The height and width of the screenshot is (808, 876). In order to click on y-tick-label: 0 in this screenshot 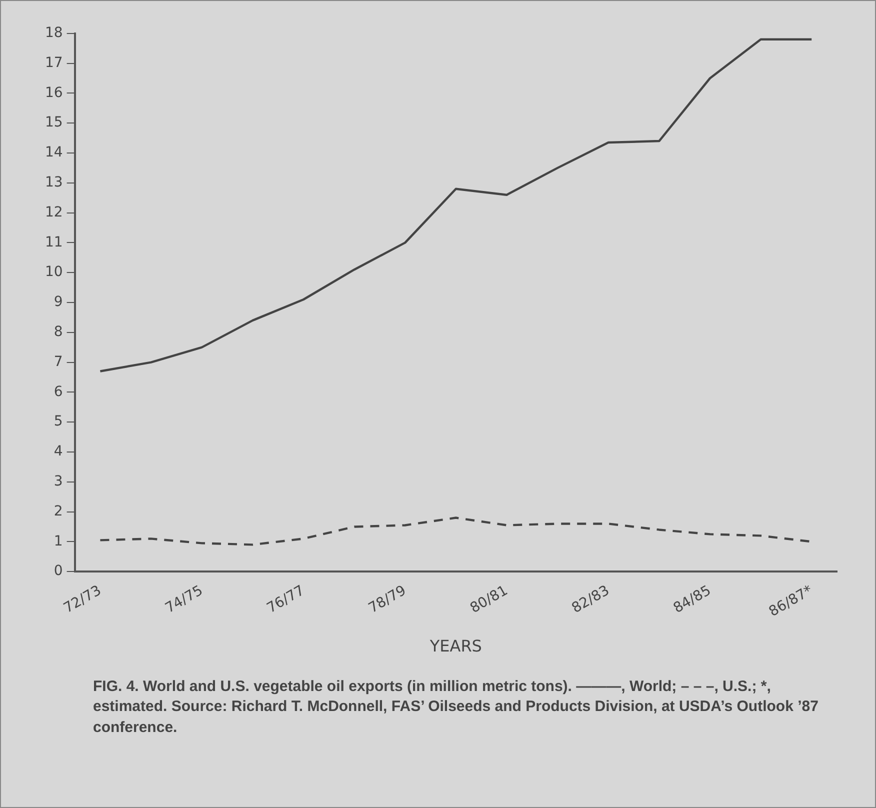, I will do `click(58, 571)`.